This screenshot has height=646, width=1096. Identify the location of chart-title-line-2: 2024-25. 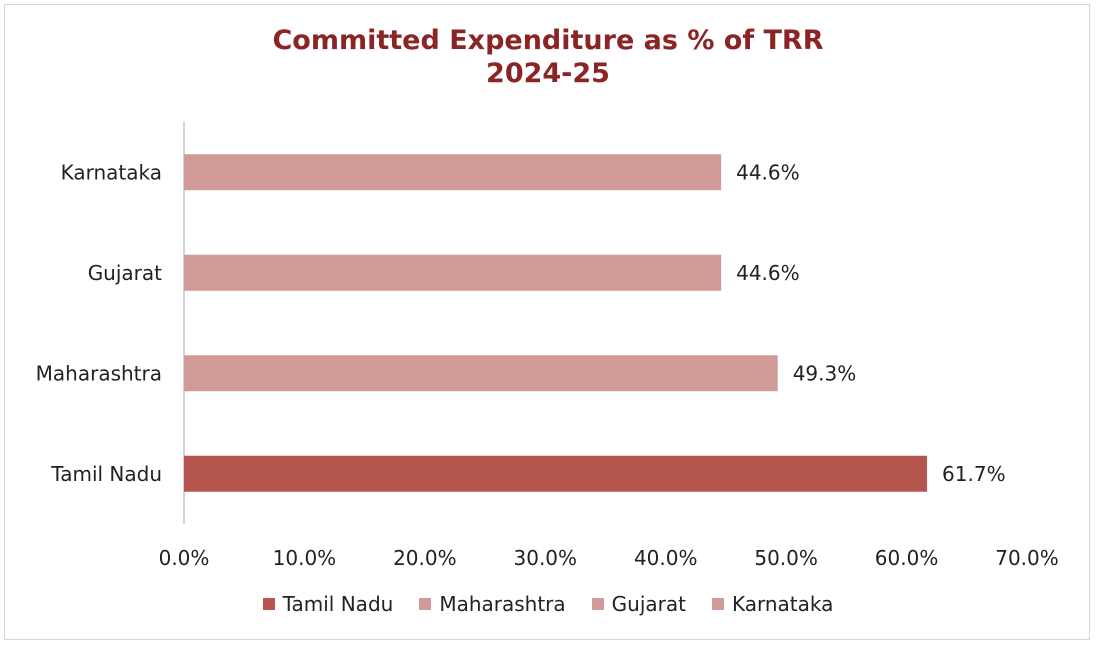
(548, 73).